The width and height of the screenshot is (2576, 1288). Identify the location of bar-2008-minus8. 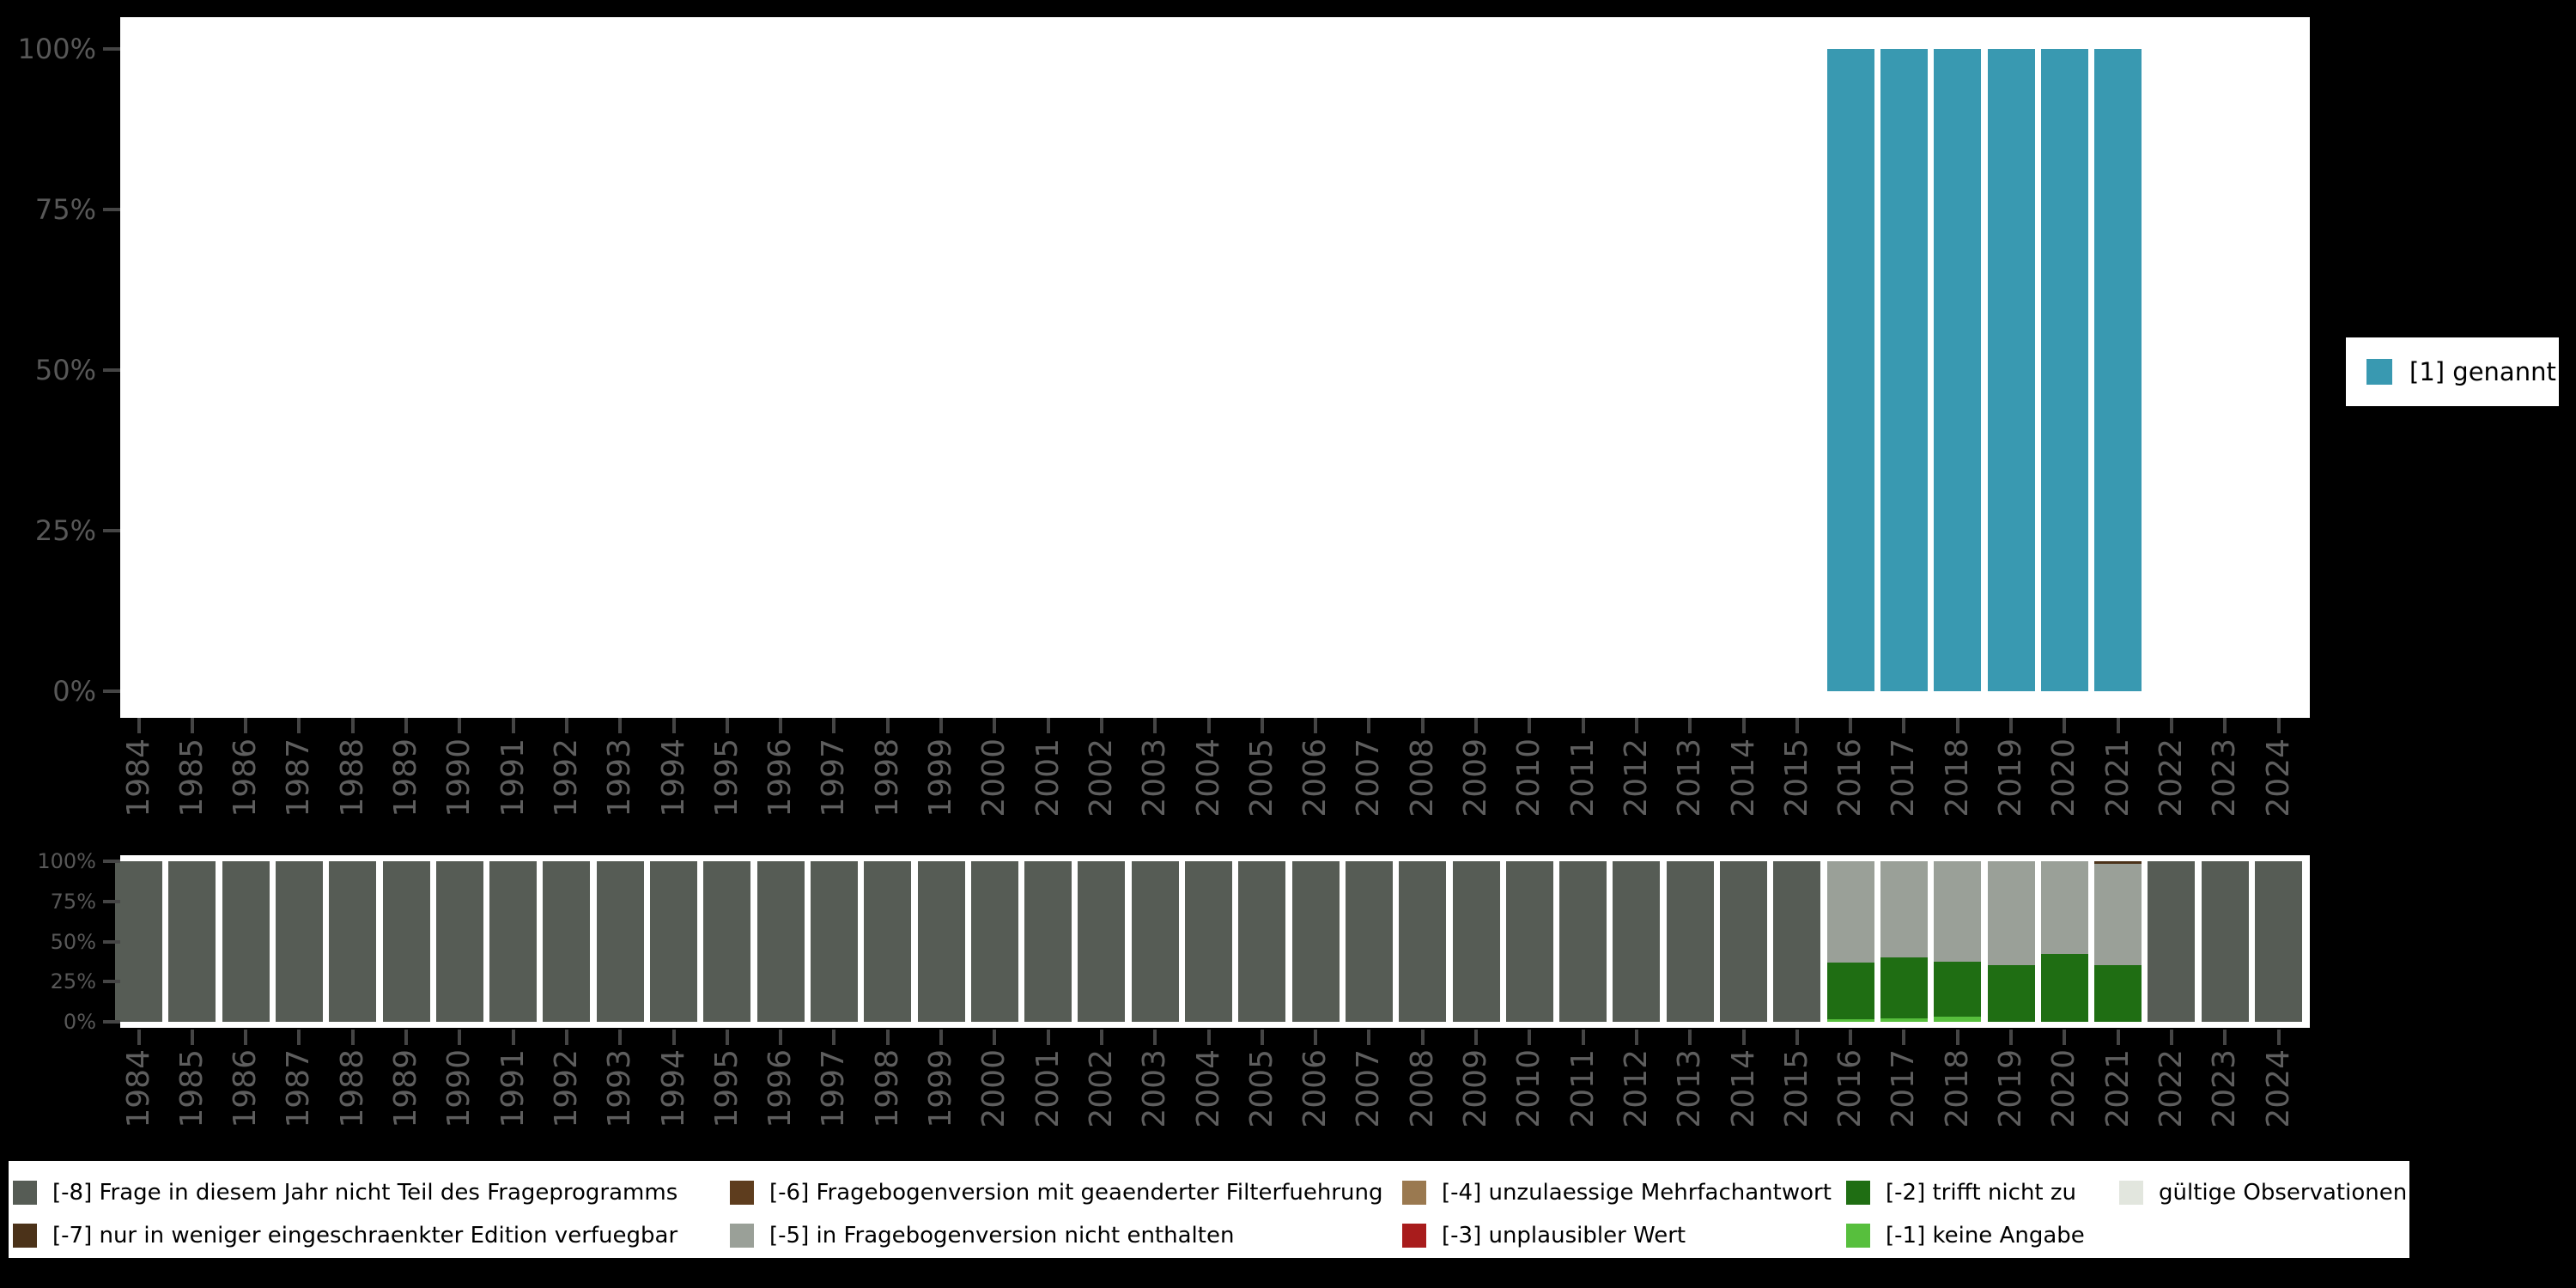
(1423, 941).